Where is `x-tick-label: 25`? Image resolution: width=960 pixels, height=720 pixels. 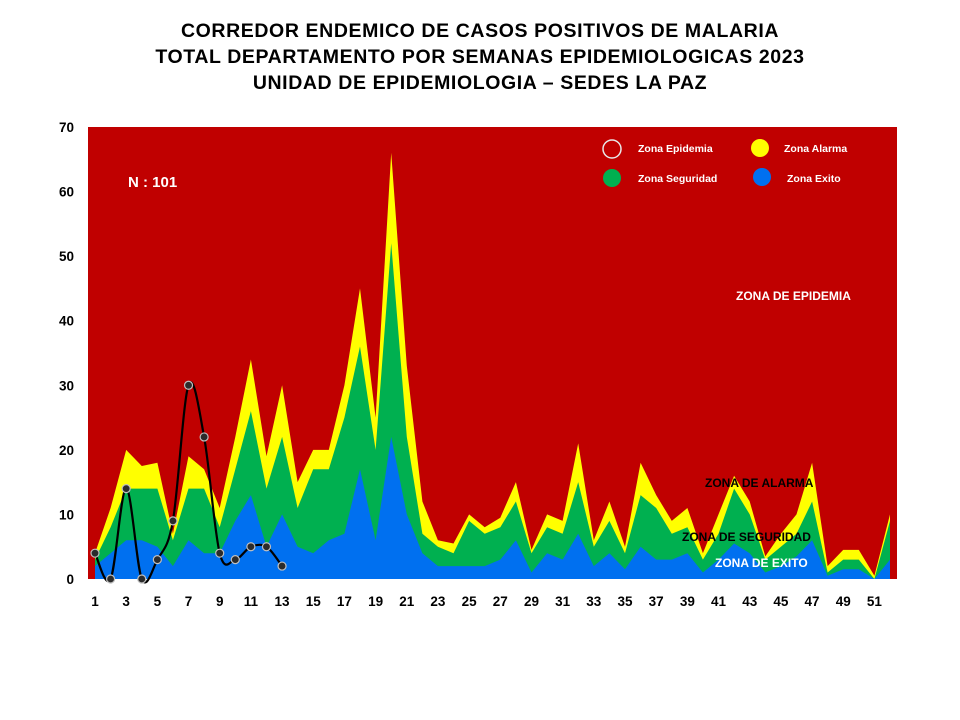
x-tick-label: 25 is located at coordinates (470, 601).